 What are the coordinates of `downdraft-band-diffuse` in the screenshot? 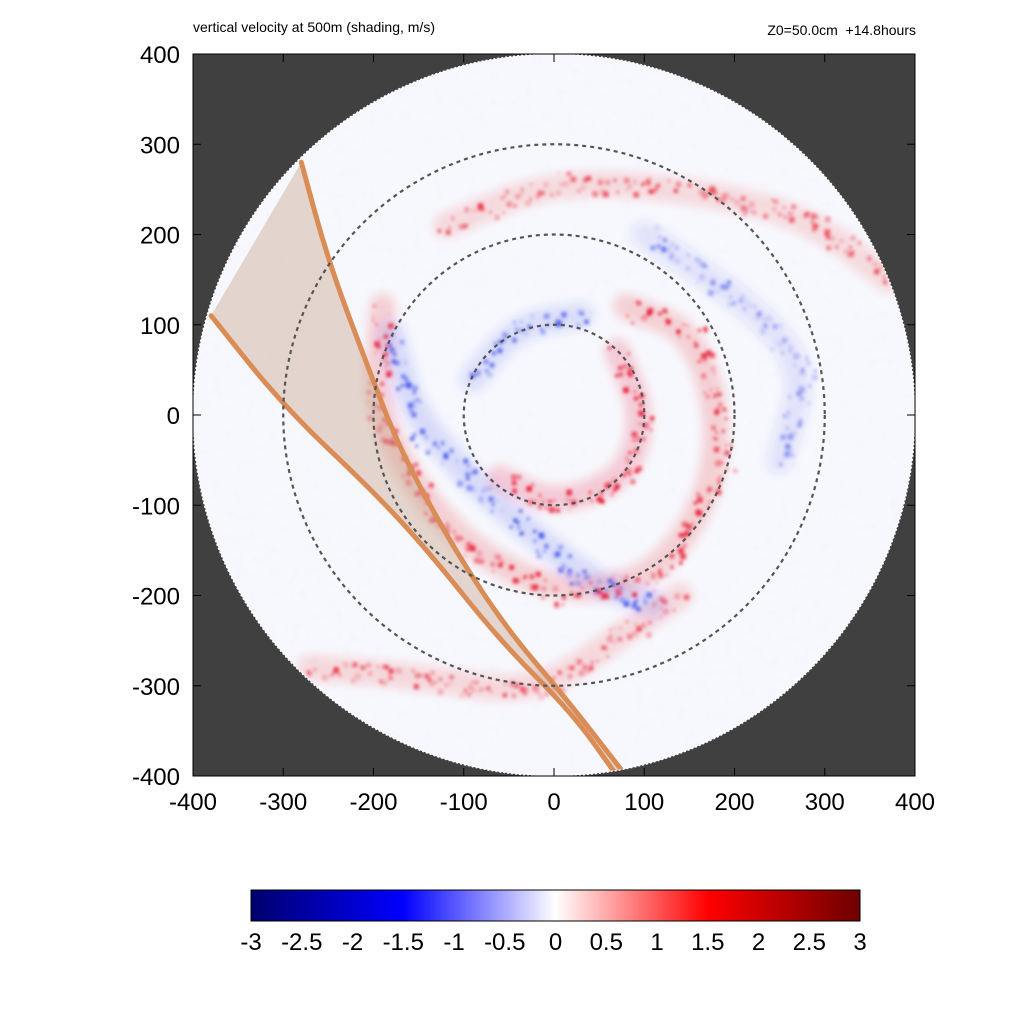 It's located at (721, 347).